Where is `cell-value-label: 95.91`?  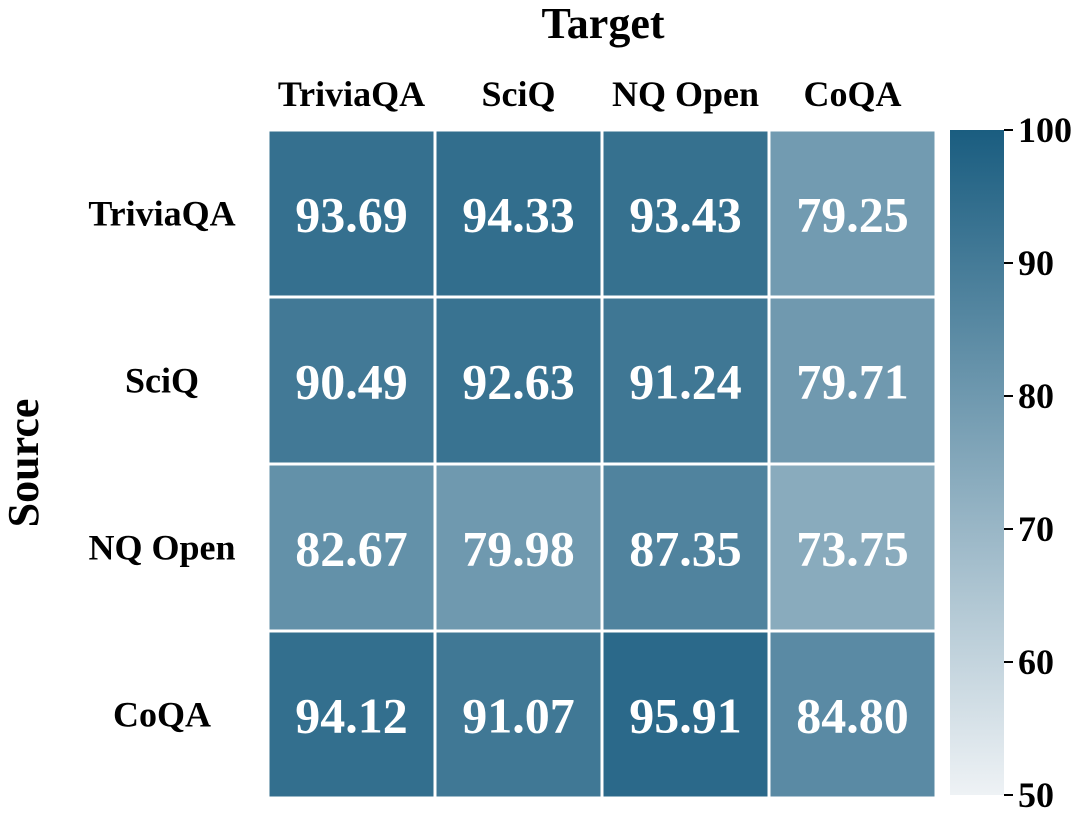 cell-value-label: 95.91 is located at coordinates (685, 716).